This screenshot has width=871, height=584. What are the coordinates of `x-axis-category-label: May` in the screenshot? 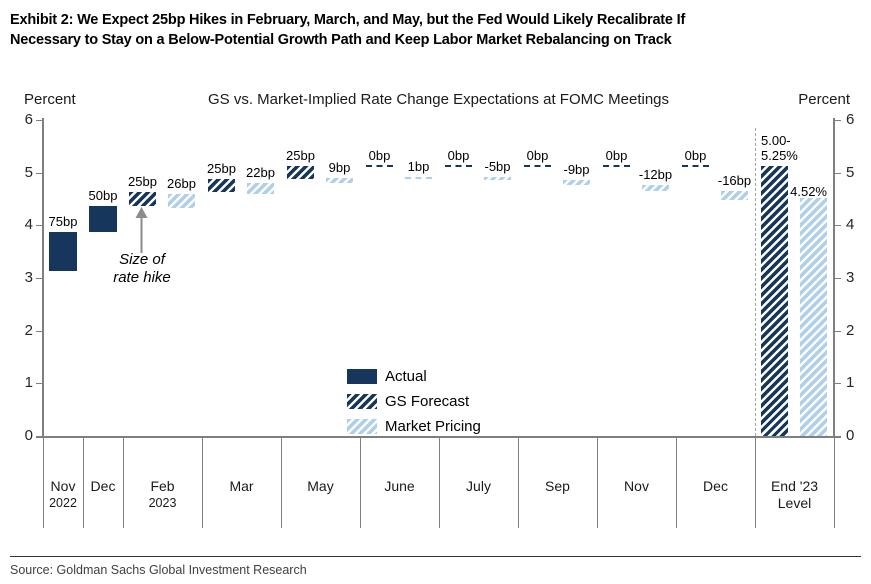 It's located at (320, 486).